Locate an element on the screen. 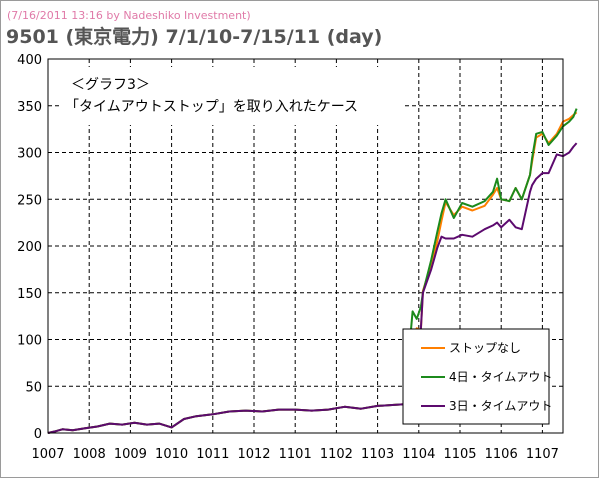  x-tick-label: 1012 is located at coordinates (253, 454).